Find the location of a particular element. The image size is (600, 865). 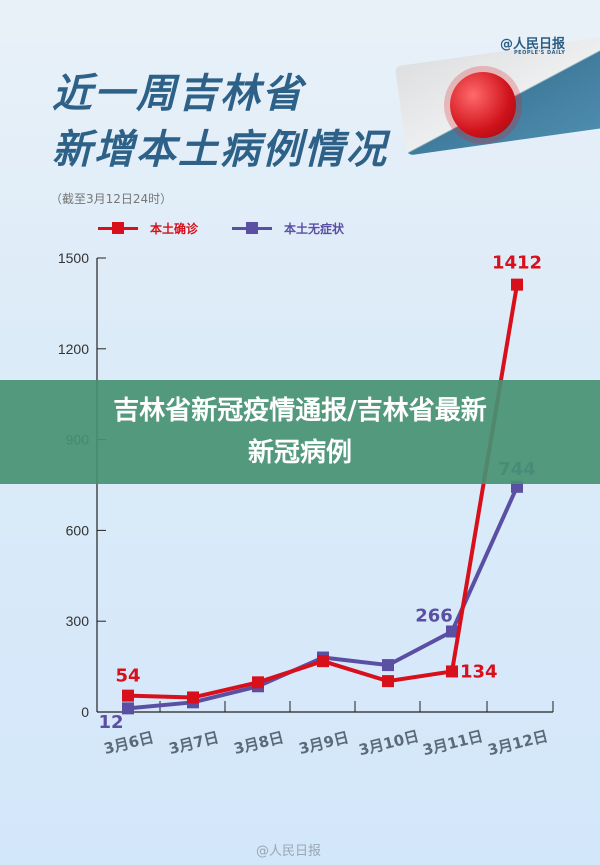

people-daily-logo: @人民日报 PEOPLE'S DAILY is located at coordinates (532, 44).